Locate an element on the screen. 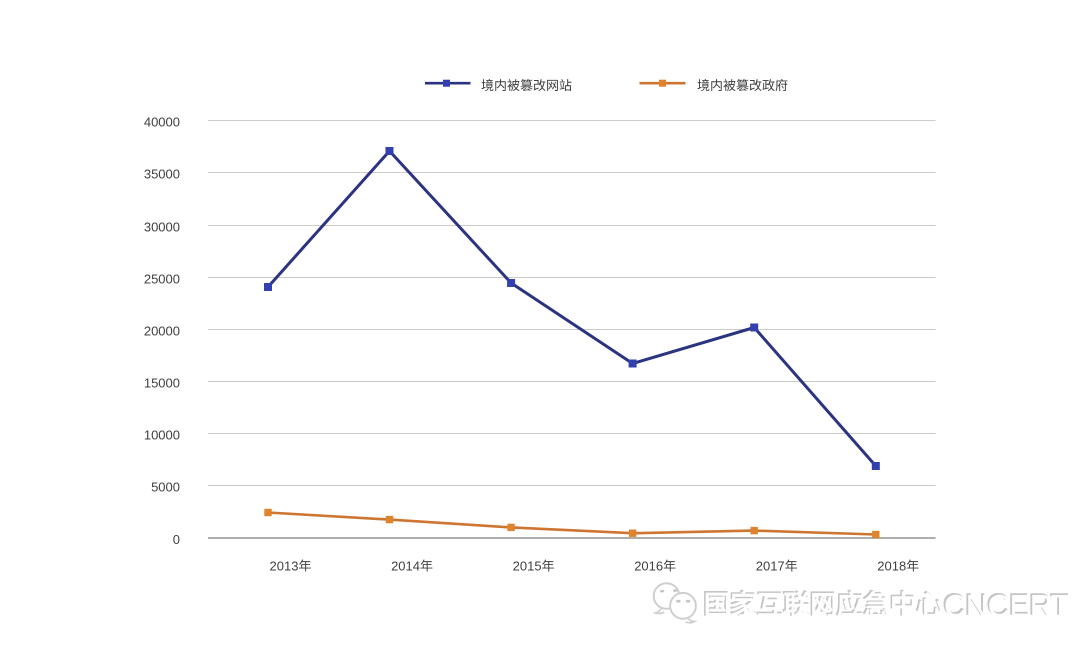 The image size is (1080, 651). svg-text: 30000 is located at coordinates (162, 227).